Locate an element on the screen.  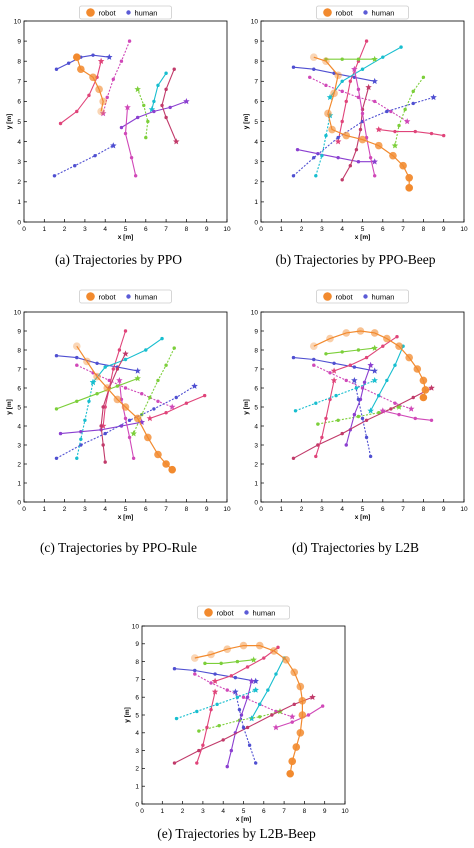
y-tick-label: 3 is located at coordinates (137, 751).